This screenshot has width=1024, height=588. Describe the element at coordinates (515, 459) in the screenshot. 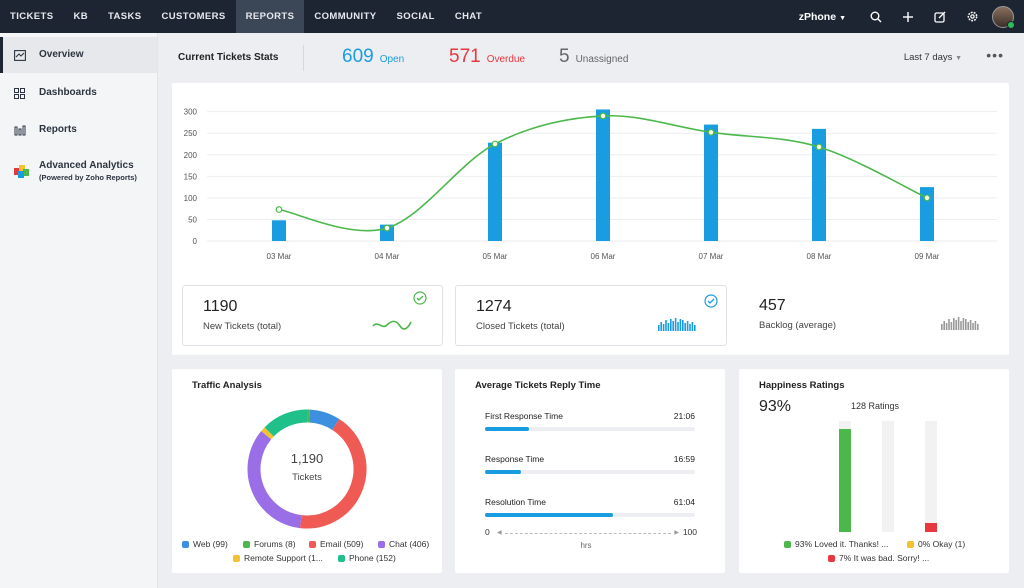

I see `reply-row-label: Response Time` at that location.